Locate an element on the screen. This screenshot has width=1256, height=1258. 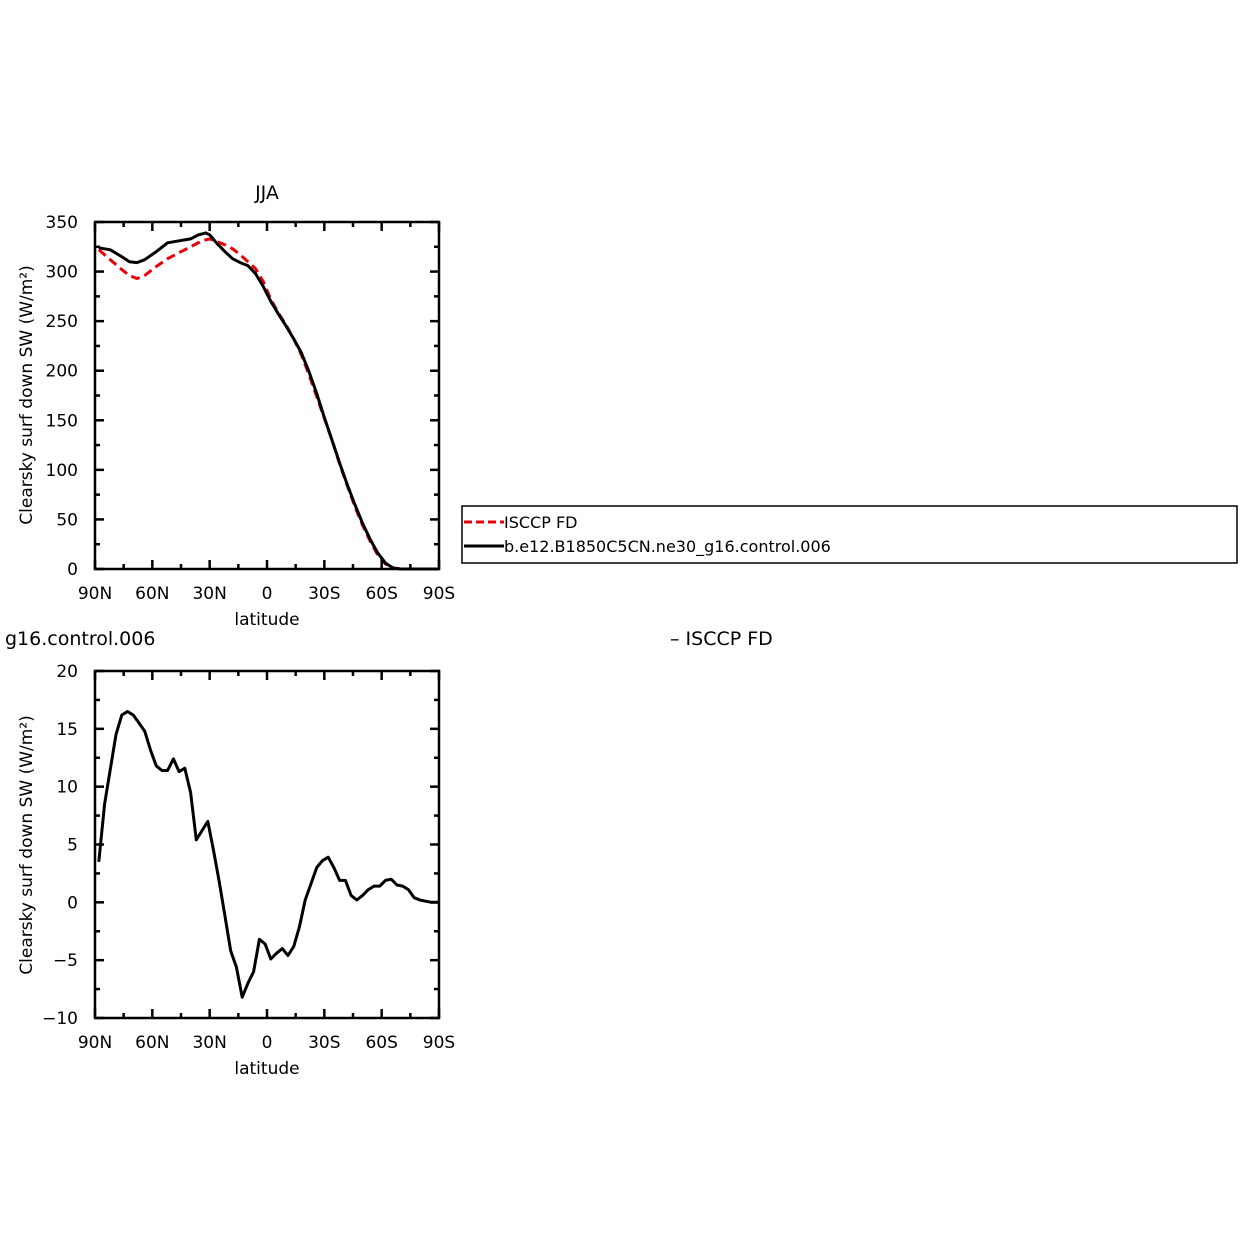
plot-frame is located at coordinates (267, 844).